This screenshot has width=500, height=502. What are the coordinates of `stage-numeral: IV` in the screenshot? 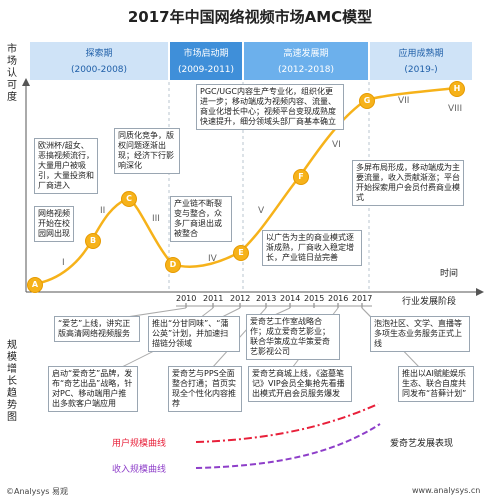 It's located at (212, 259).